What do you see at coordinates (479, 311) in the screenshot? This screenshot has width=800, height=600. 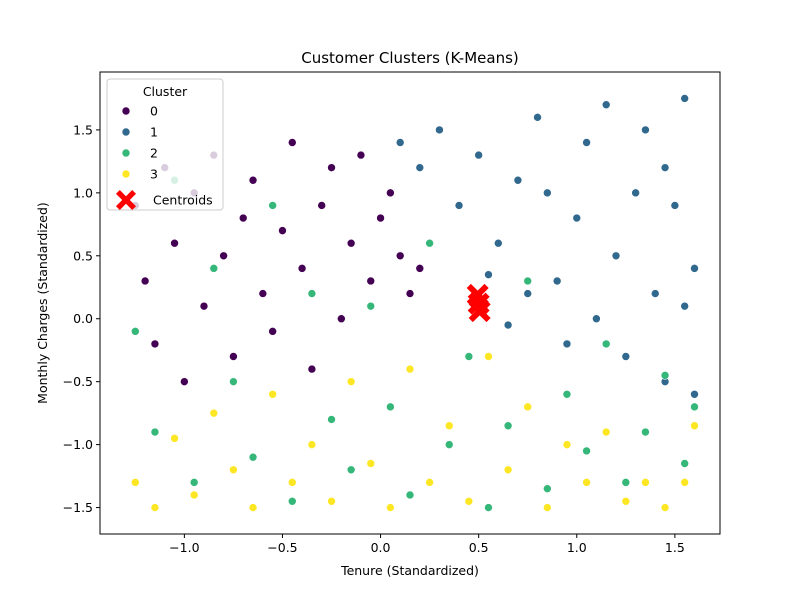 I see `centroid-marker` at bounding box center [479, 311].